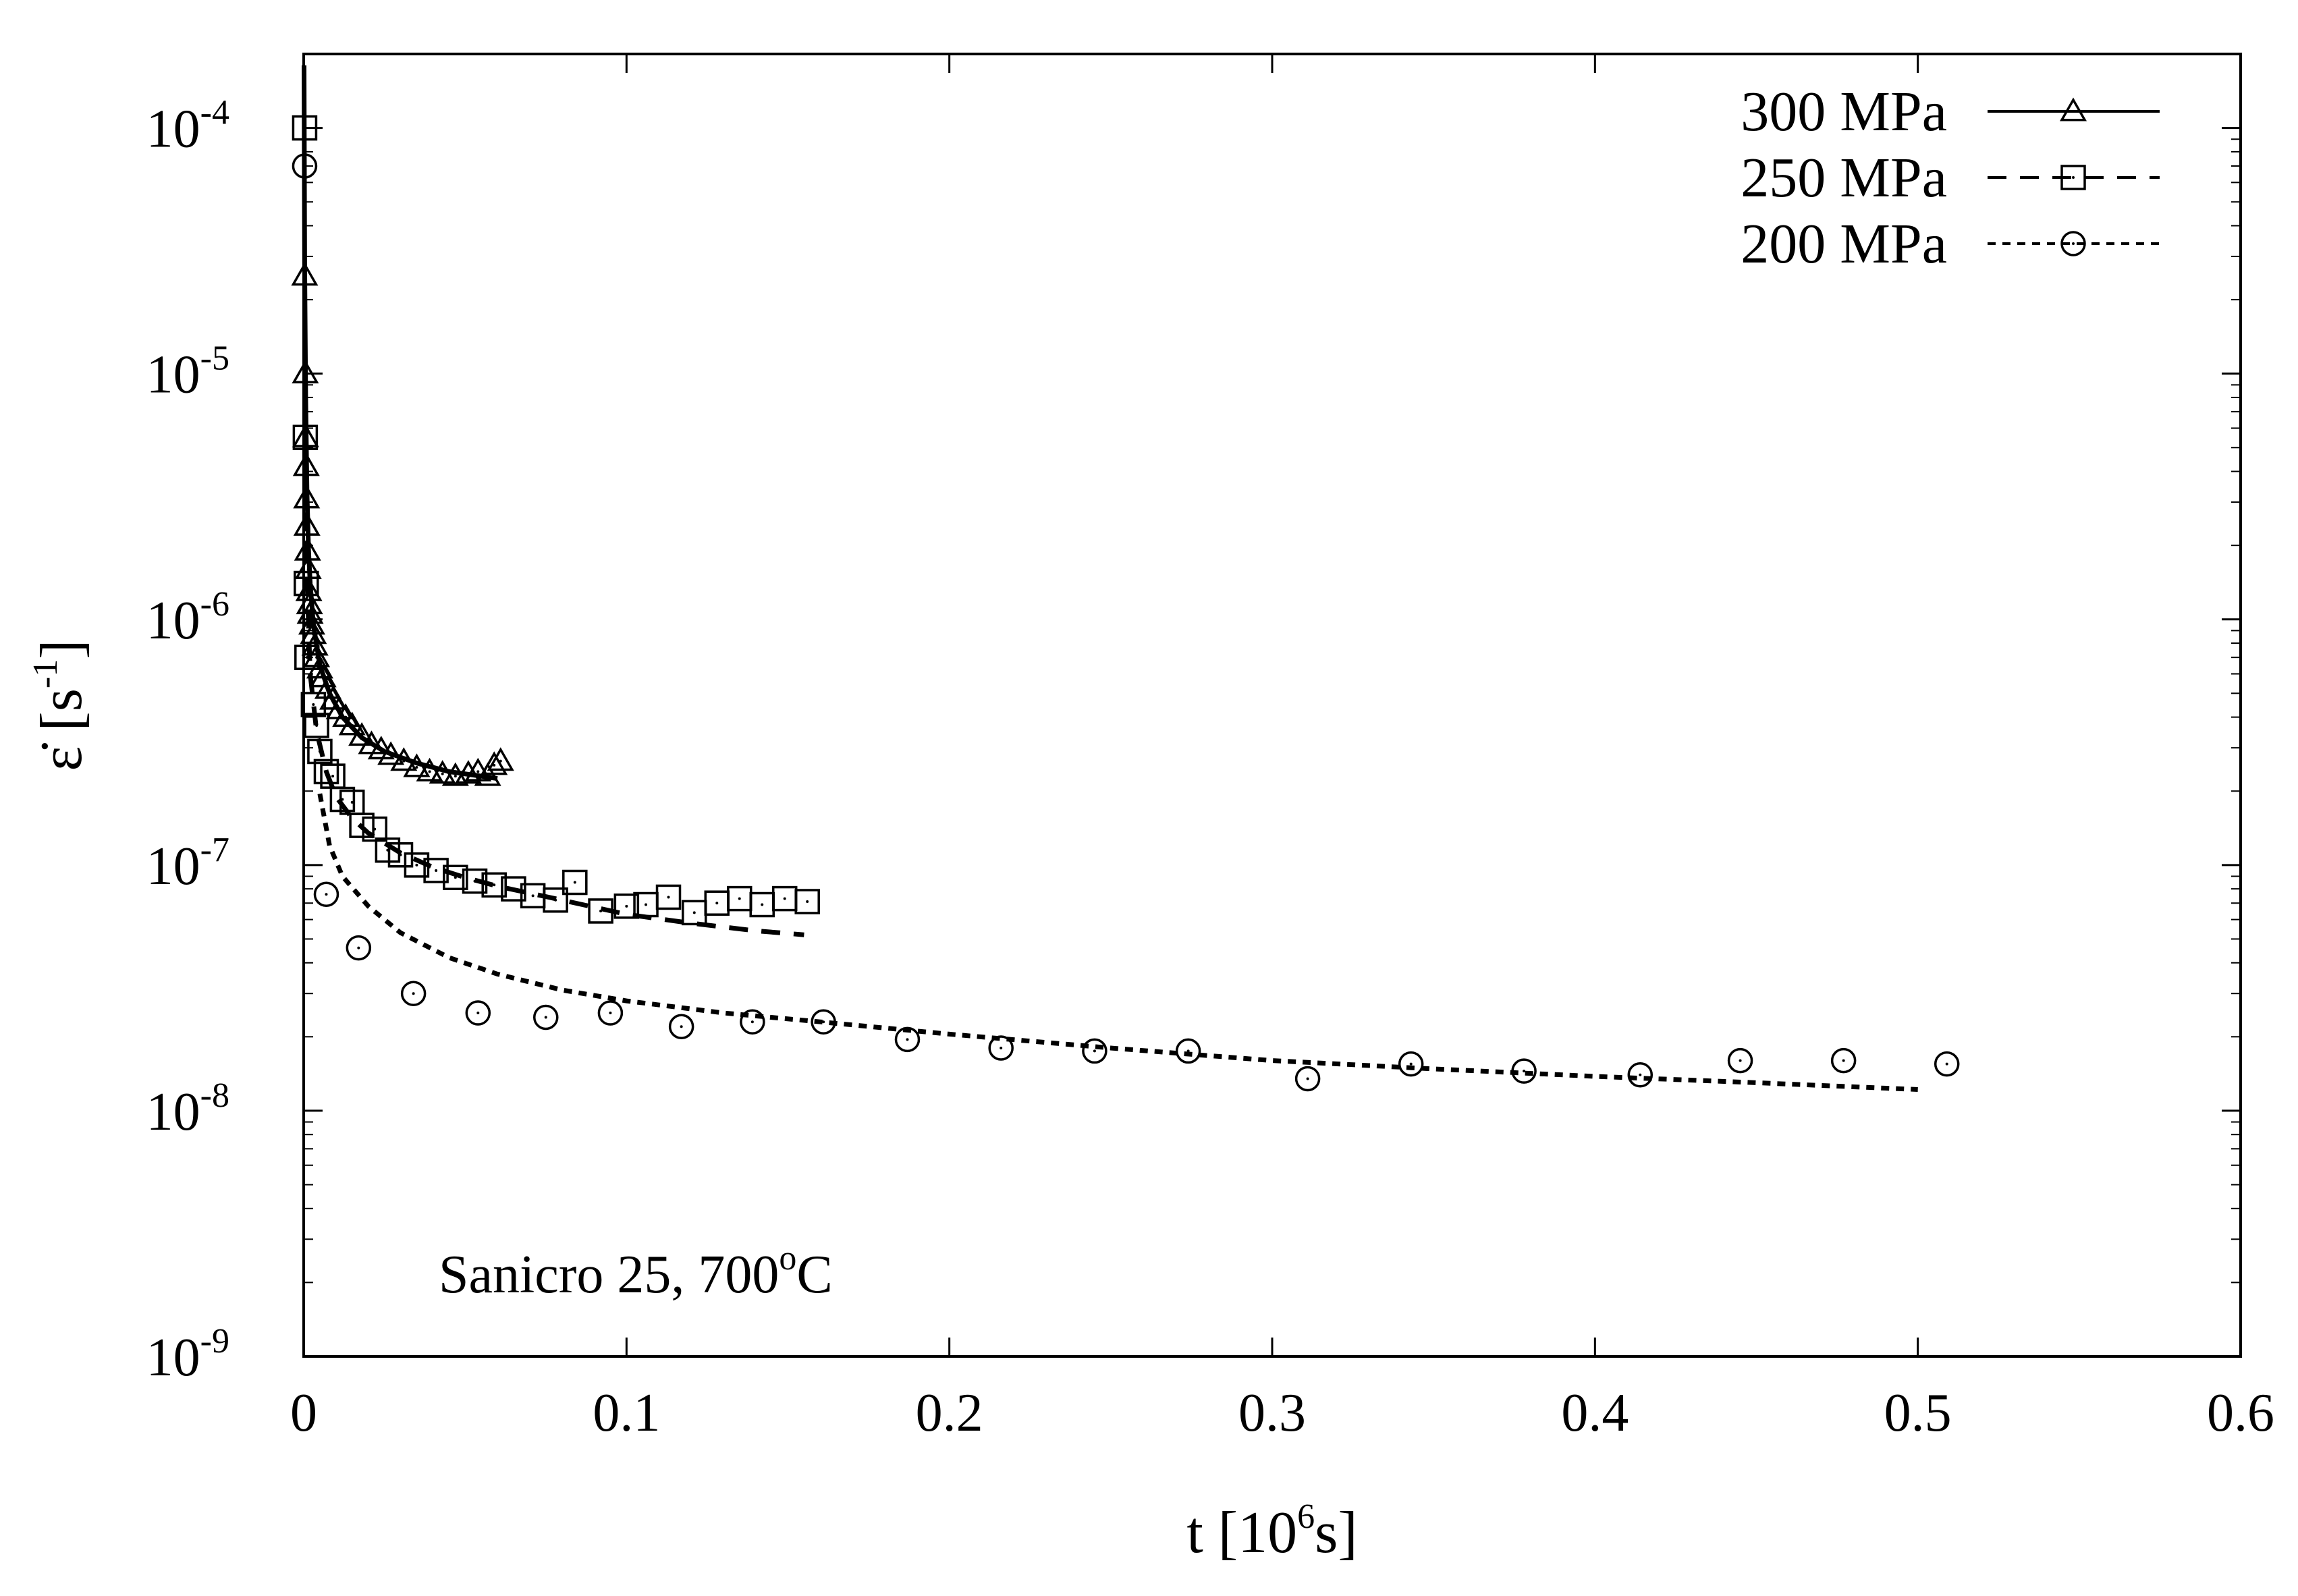 The height and width of the screenshot is (1596, 2298). What do you see at coordinates (626, 1413) in the screenshot?
I see `x-tick-label: 0.1` at bounding box center [626, 1413].